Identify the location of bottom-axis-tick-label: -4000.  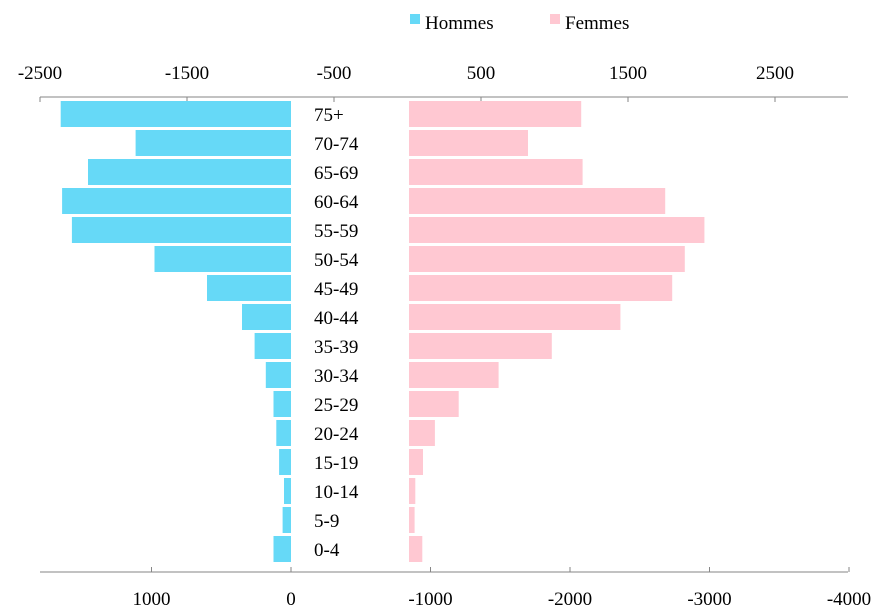
(849, 599).